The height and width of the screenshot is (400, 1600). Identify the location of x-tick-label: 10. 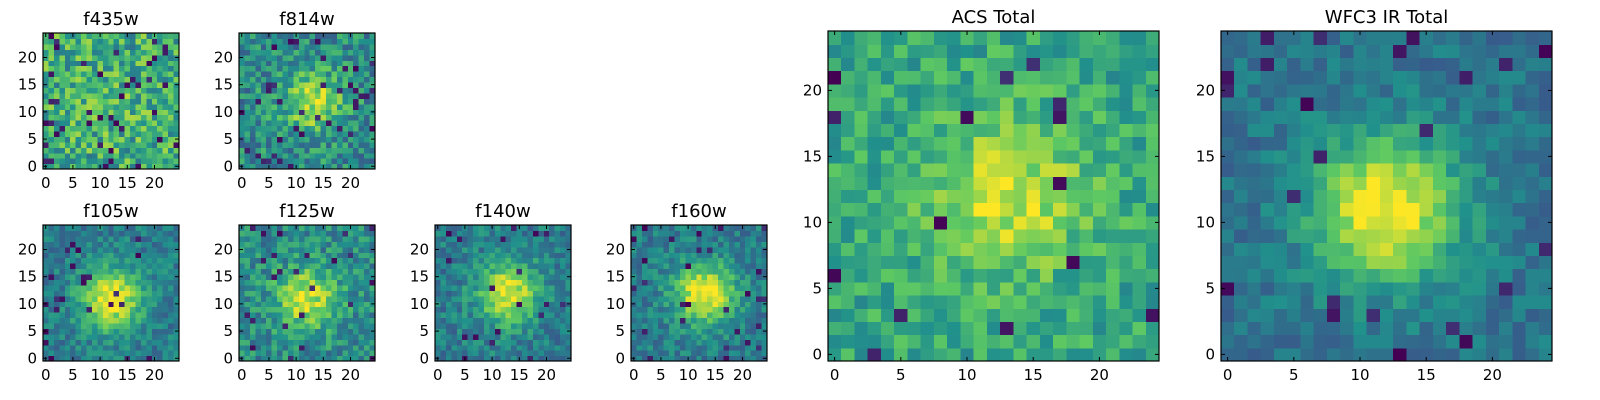
(966, 375).